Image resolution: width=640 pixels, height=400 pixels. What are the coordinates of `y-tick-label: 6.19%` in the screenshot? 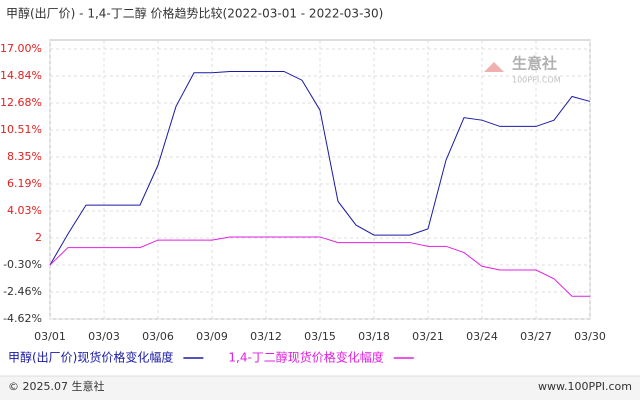 It's located at (24, 183).